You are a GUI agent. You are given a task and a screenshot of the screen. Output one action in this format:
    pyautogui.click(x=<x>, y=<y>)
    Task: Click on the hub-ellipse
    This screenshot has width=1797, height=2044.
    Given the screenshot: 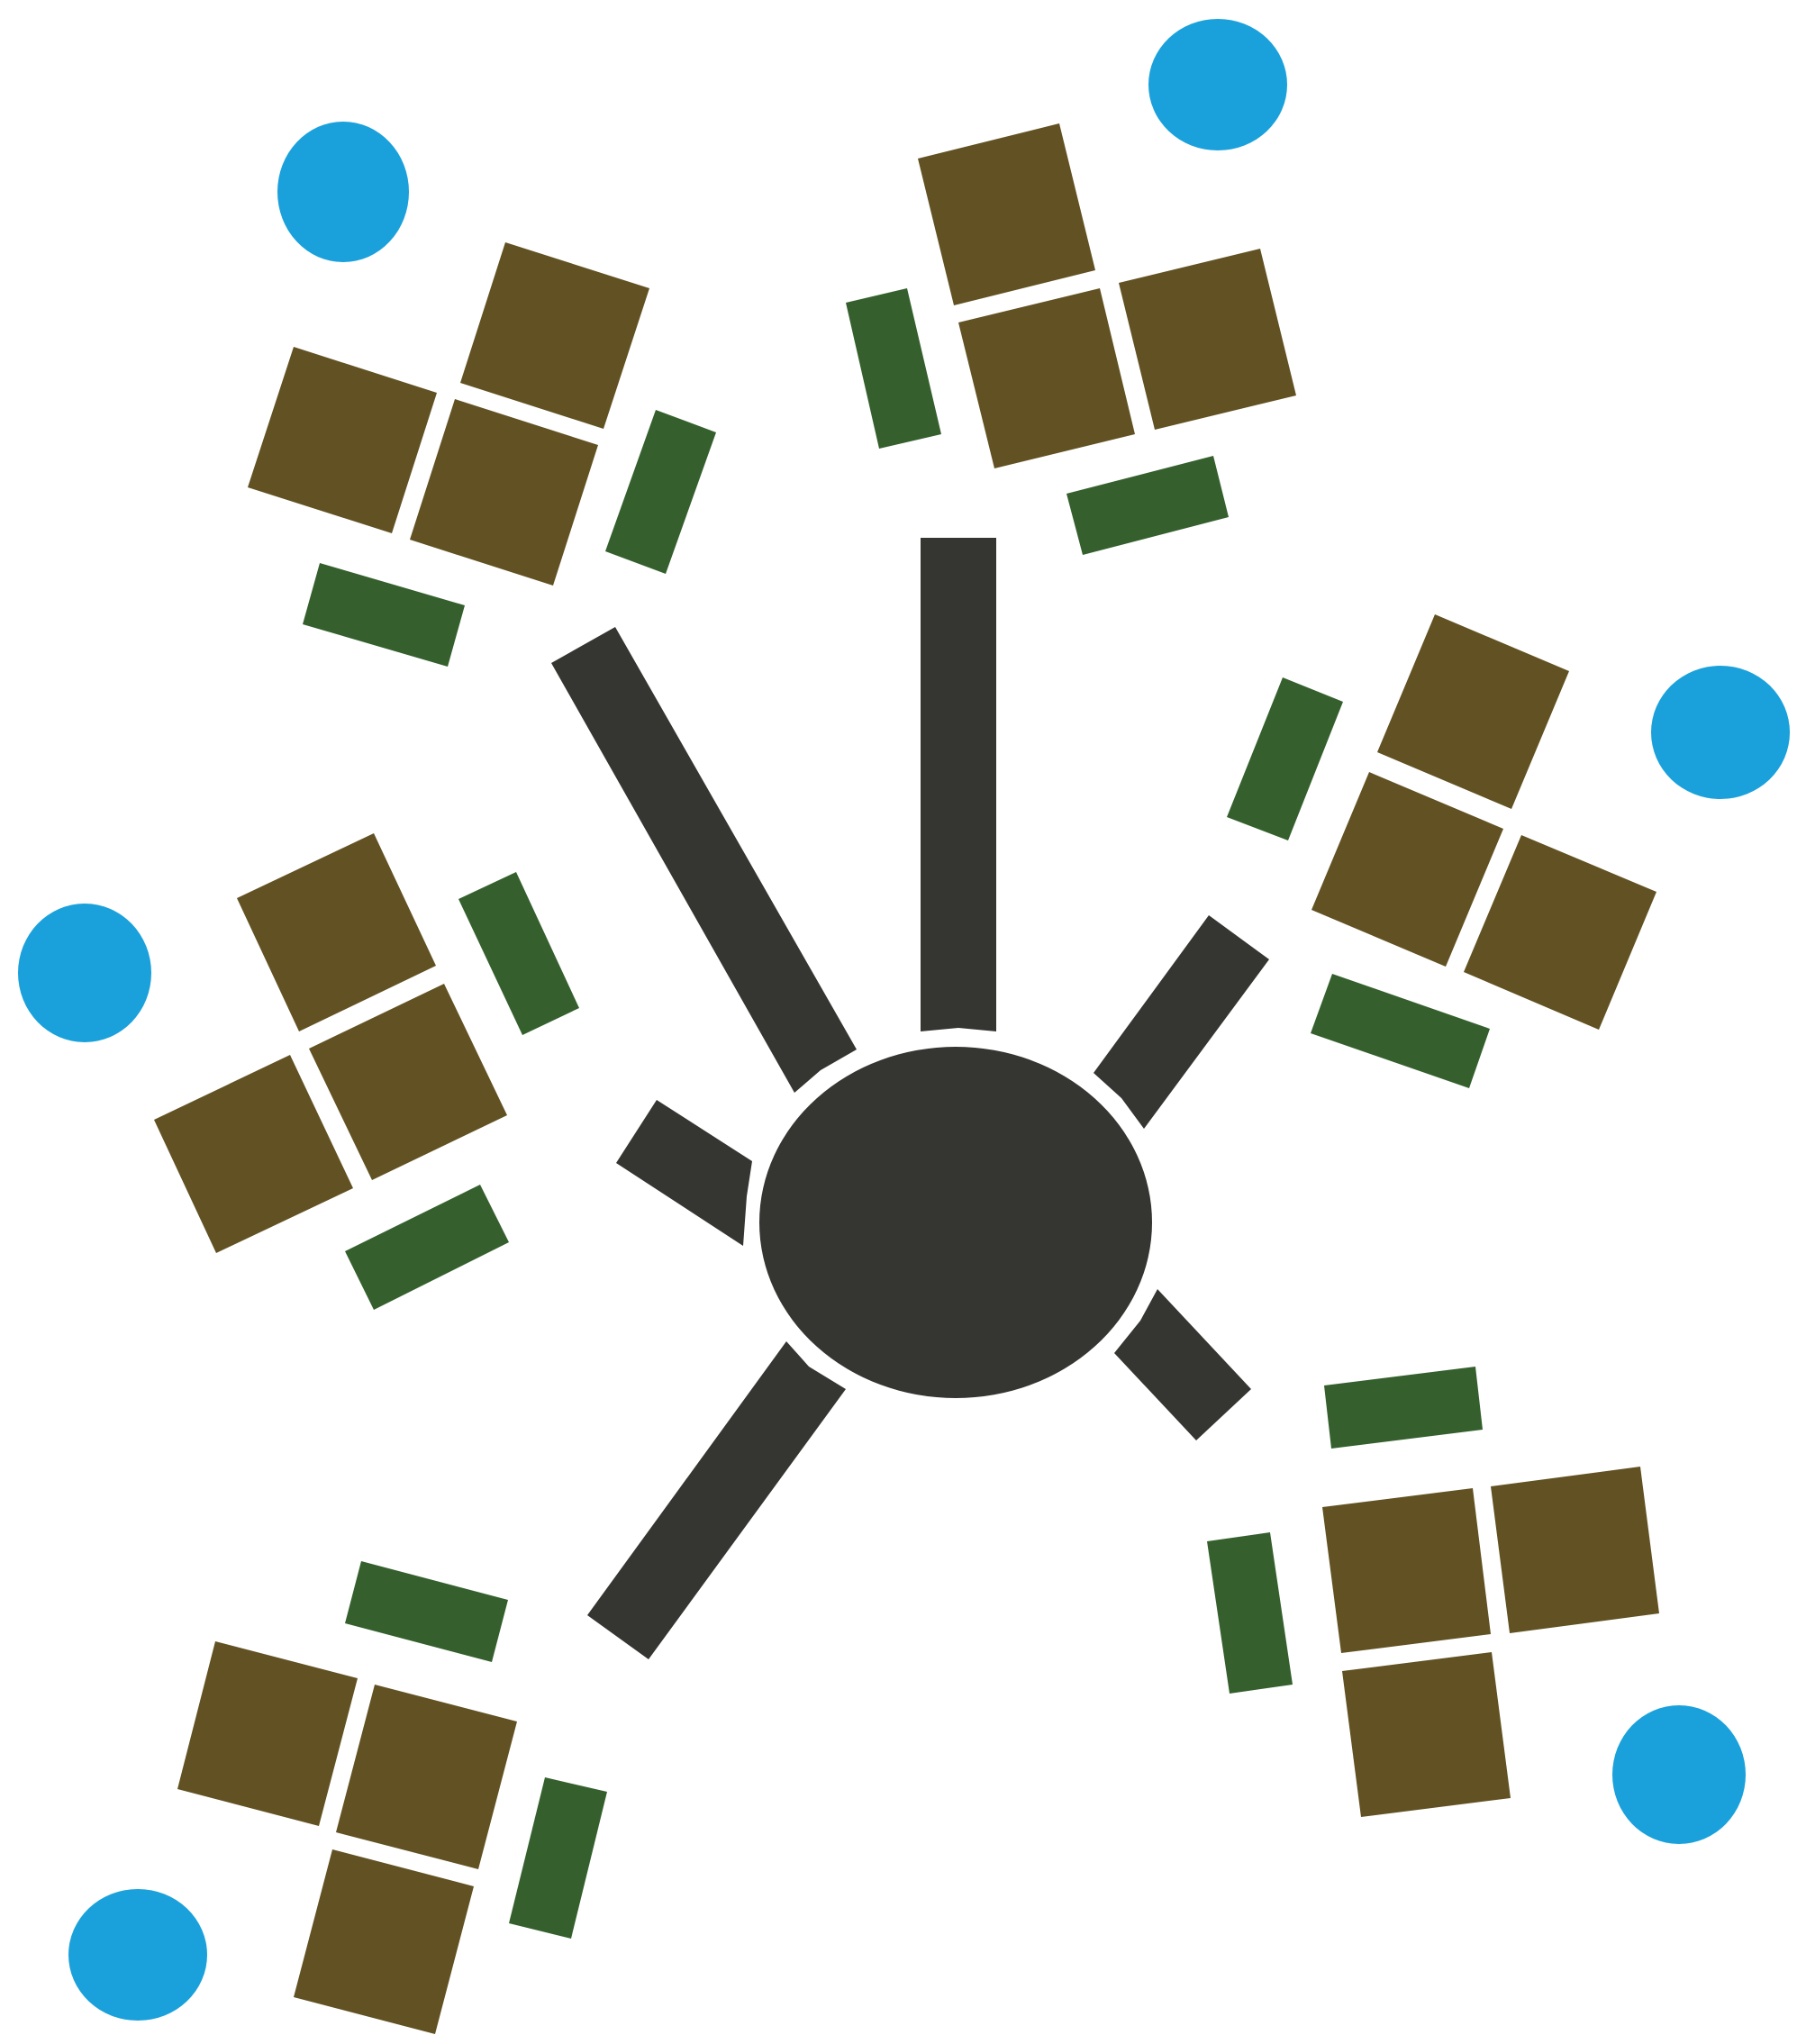 What is the action you would take?
    pyautogui.click(x=955, y=1222)
    